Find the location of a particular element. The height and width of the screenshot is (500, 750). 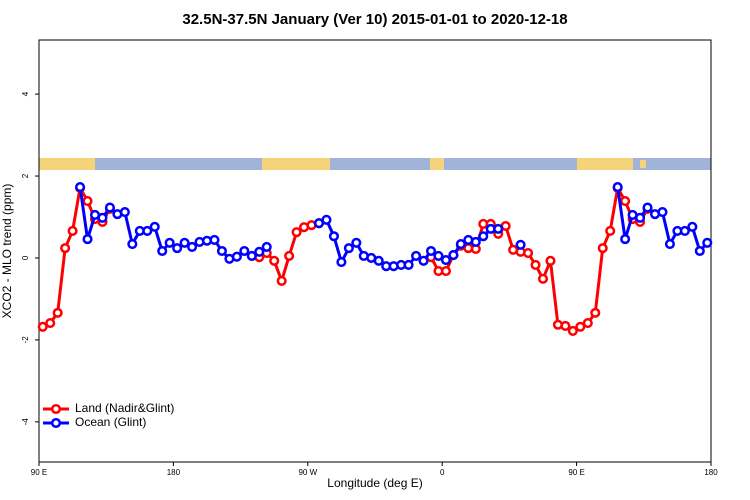

x-axis-label: Longitude (deg E) is located at coordinates (374, 483).